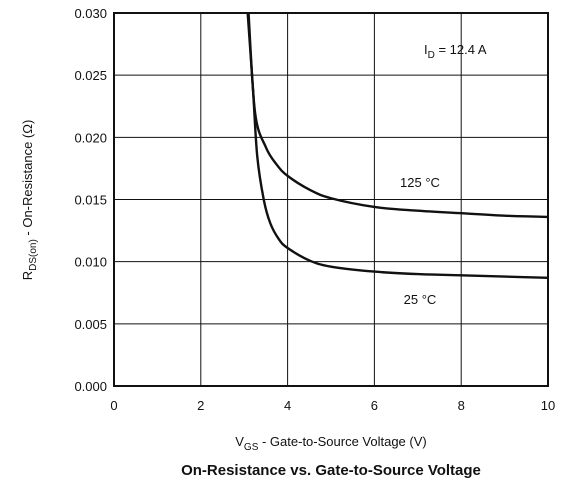 The width and height of the screenshot is (565, 486). Describe the element at coordinates (374, 405) in the screenshot. I see `x-tick-label: 6` at that location.